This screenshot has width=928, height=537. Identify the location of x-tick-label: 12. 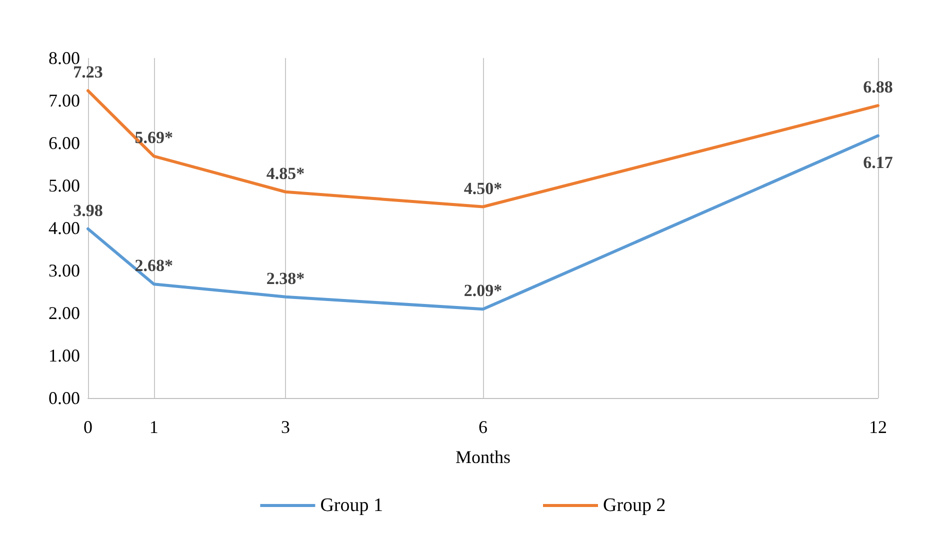
(878, 427).